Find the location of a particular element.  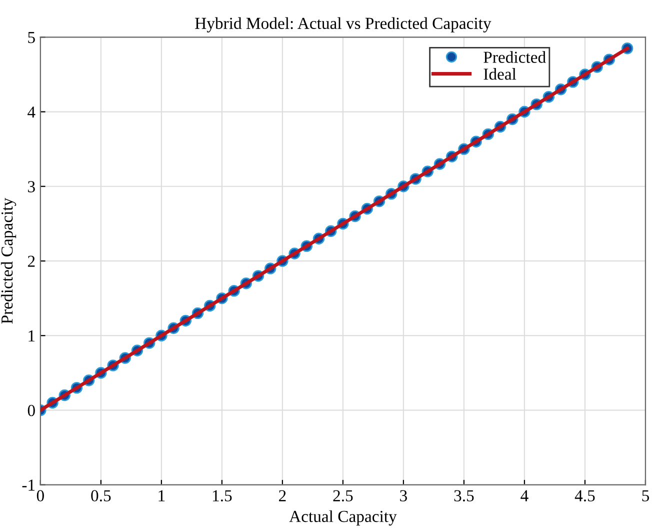

y-tick-label: 0 is located at coordinates (31, 410).